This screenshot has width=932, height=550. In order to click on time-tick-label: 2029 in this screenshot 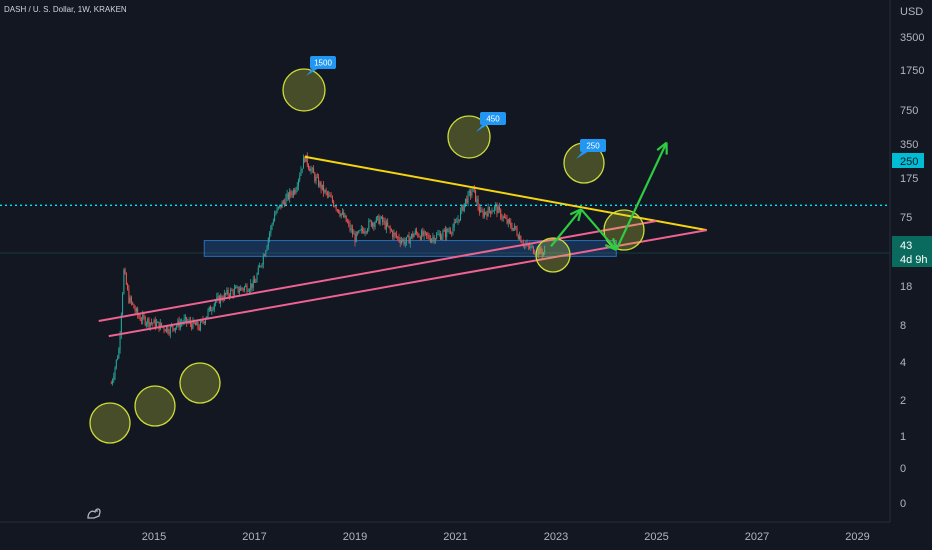, I will do `click(857, 537)`.